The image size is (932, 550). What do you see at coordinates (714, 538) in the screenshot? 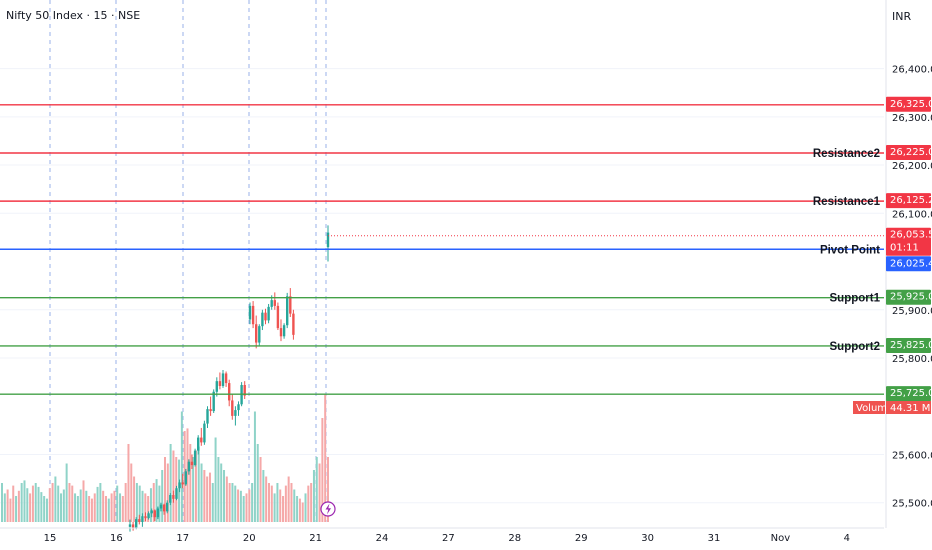
I see `time-tick-label: 31` at bounding box center [714, 538].